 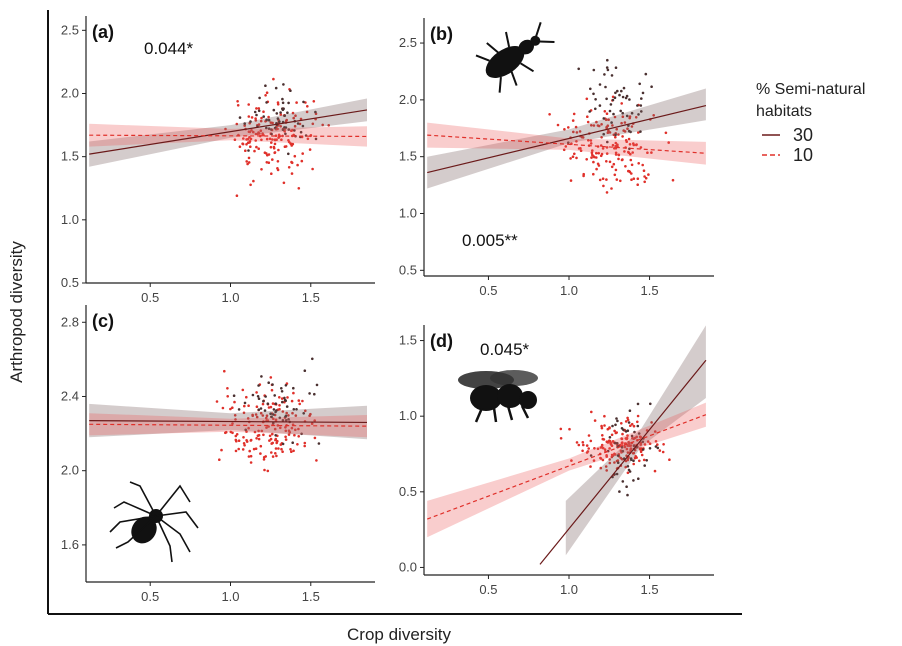 What do you see at coordinates (70, 282) in the screenshot?
I see `y-tick-label: 0.5` at bounding box center [70, 282].